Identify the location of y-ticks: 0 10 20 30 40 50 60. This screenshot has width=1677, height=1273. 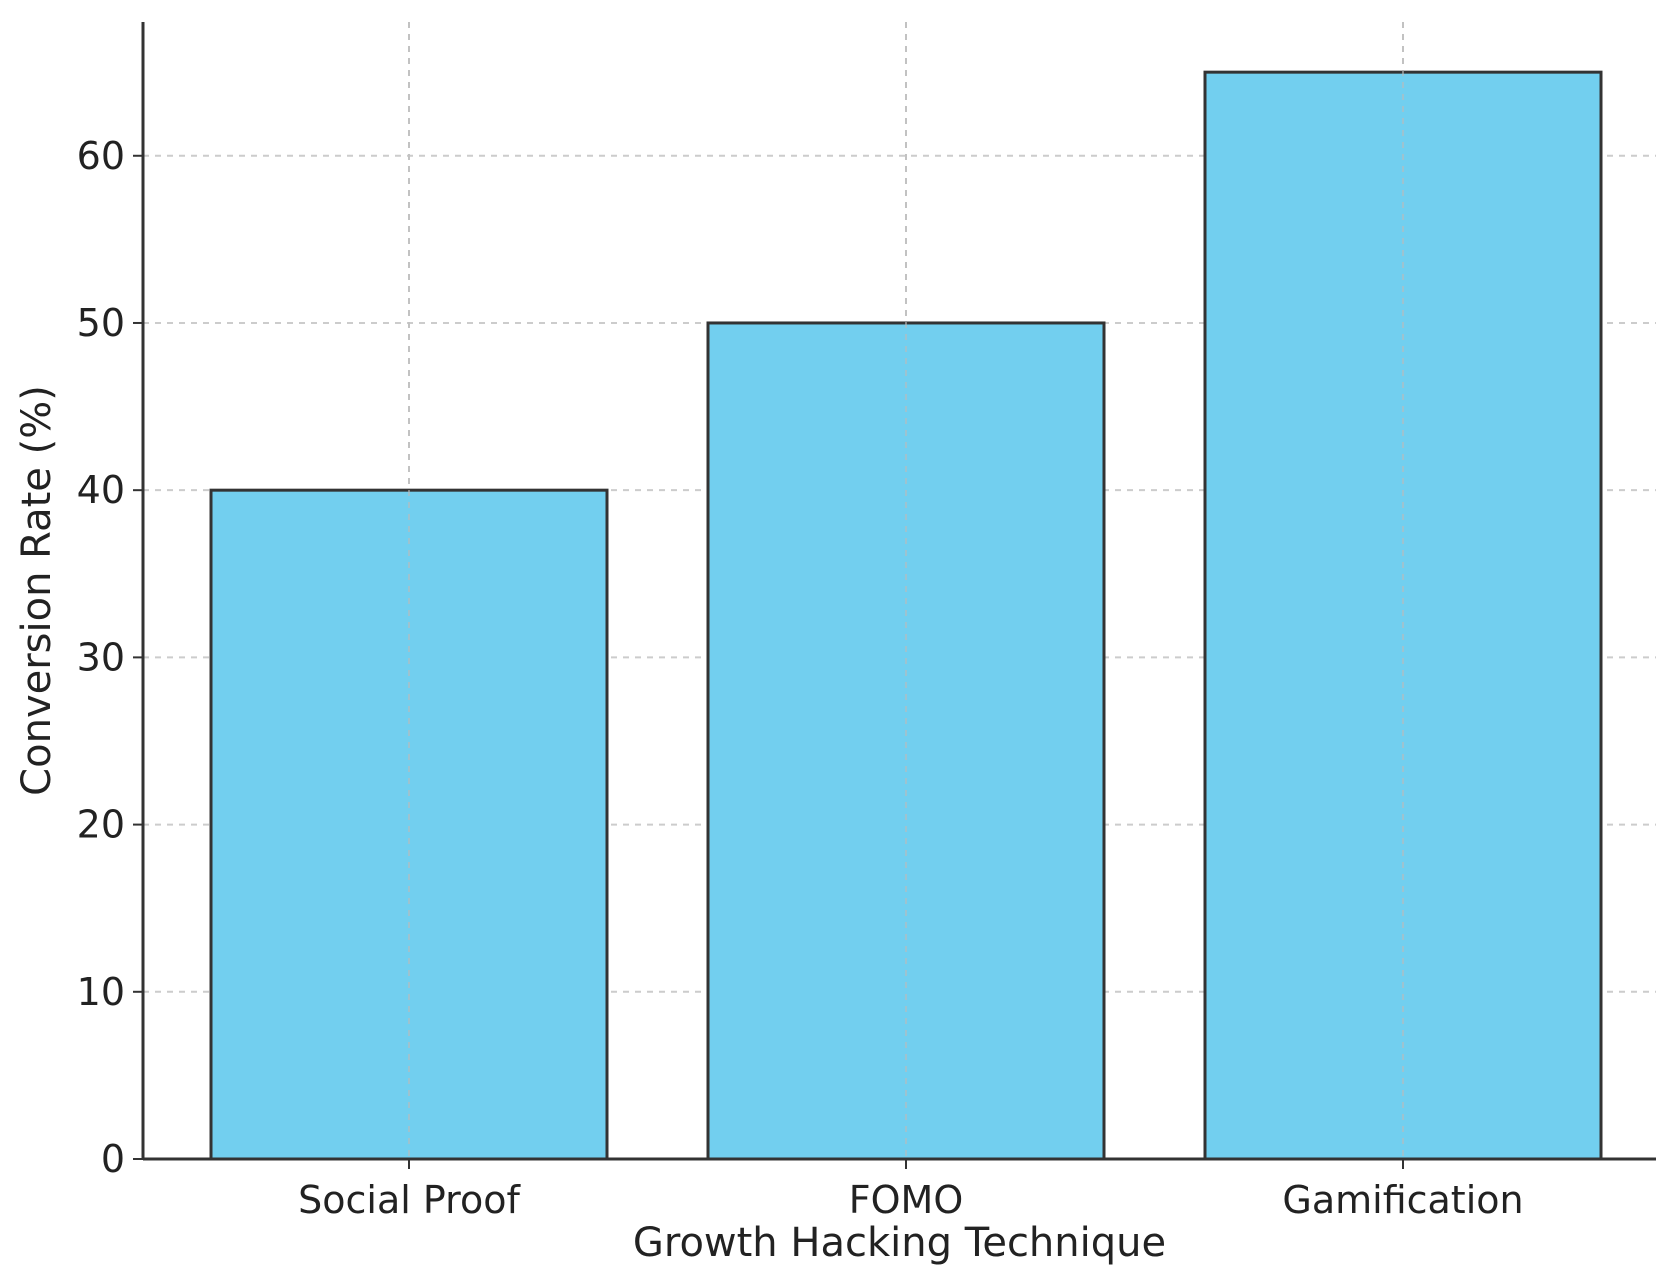
(110, 657).